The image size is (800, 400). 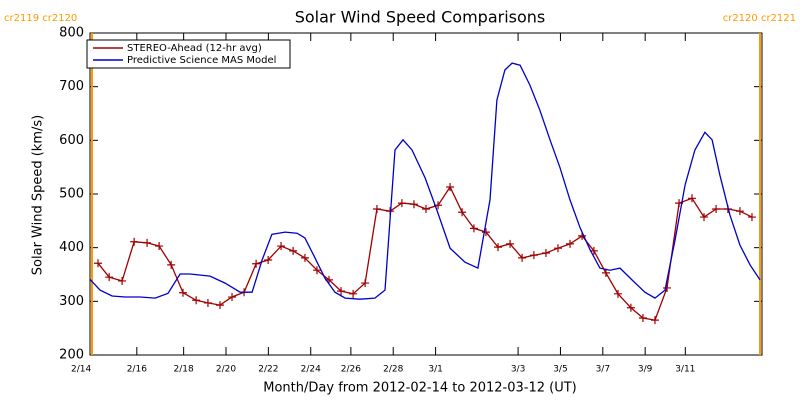 What do you see at coordinates (268, 370) in the screenshot?
I see `x-tick-label: 2/22` at bounding box center [268, 370].